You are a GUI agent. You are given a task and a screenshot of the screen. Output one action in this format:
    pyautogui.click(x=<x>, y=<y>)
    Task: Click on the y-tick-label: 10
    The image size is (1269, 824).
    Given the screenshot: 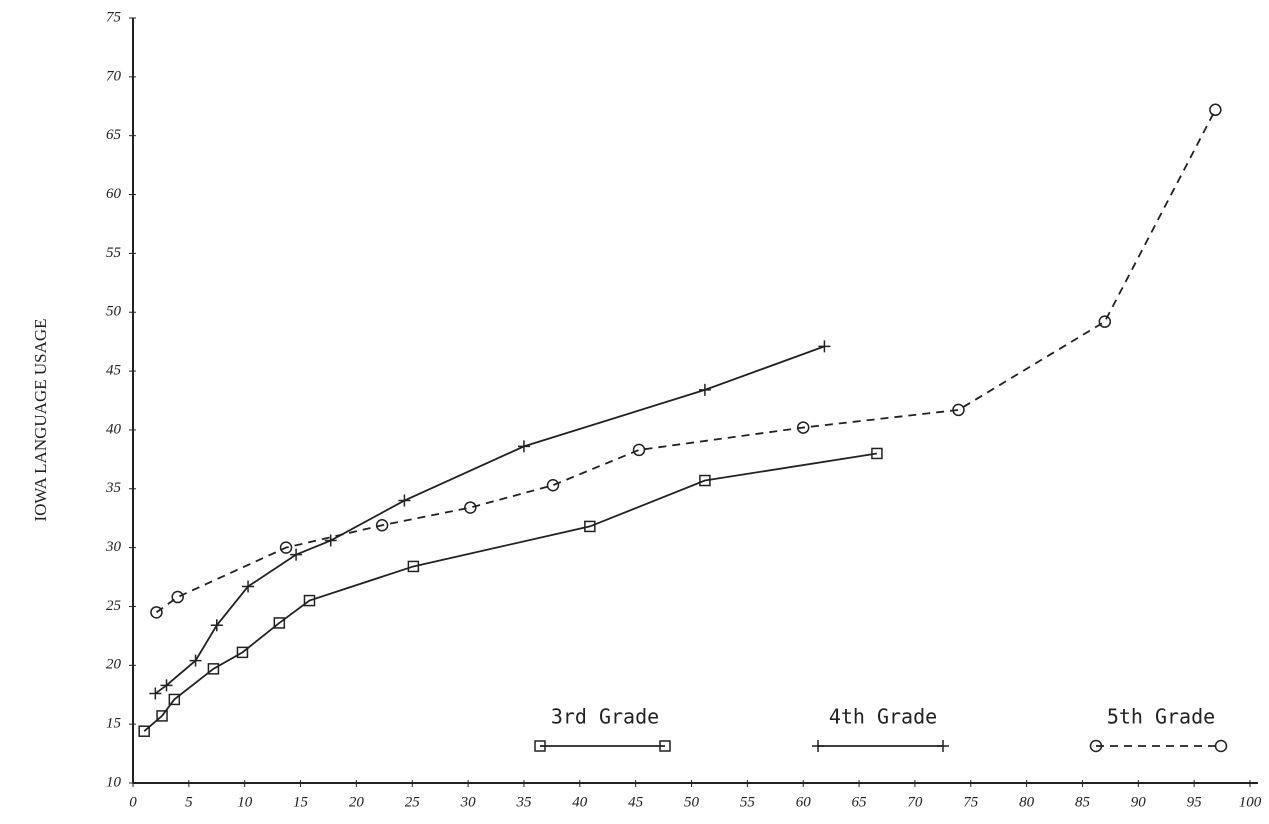 What is the action you would take?
    pyautogui.click(x=114, y=782)
    